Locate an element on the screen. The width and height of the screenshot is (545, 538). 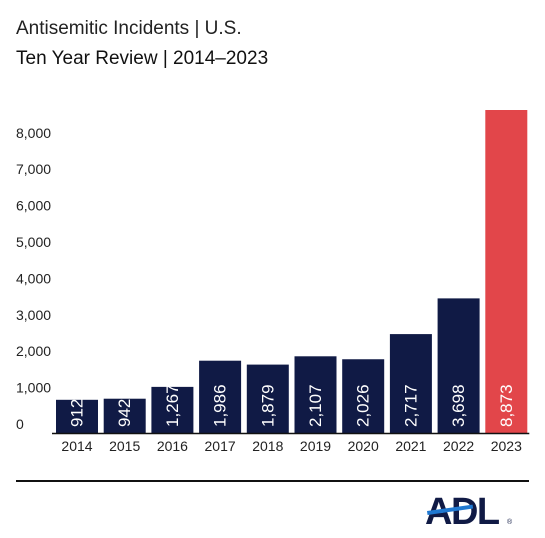
x-tick-label: 2021 is located at coordinates (410, 446).